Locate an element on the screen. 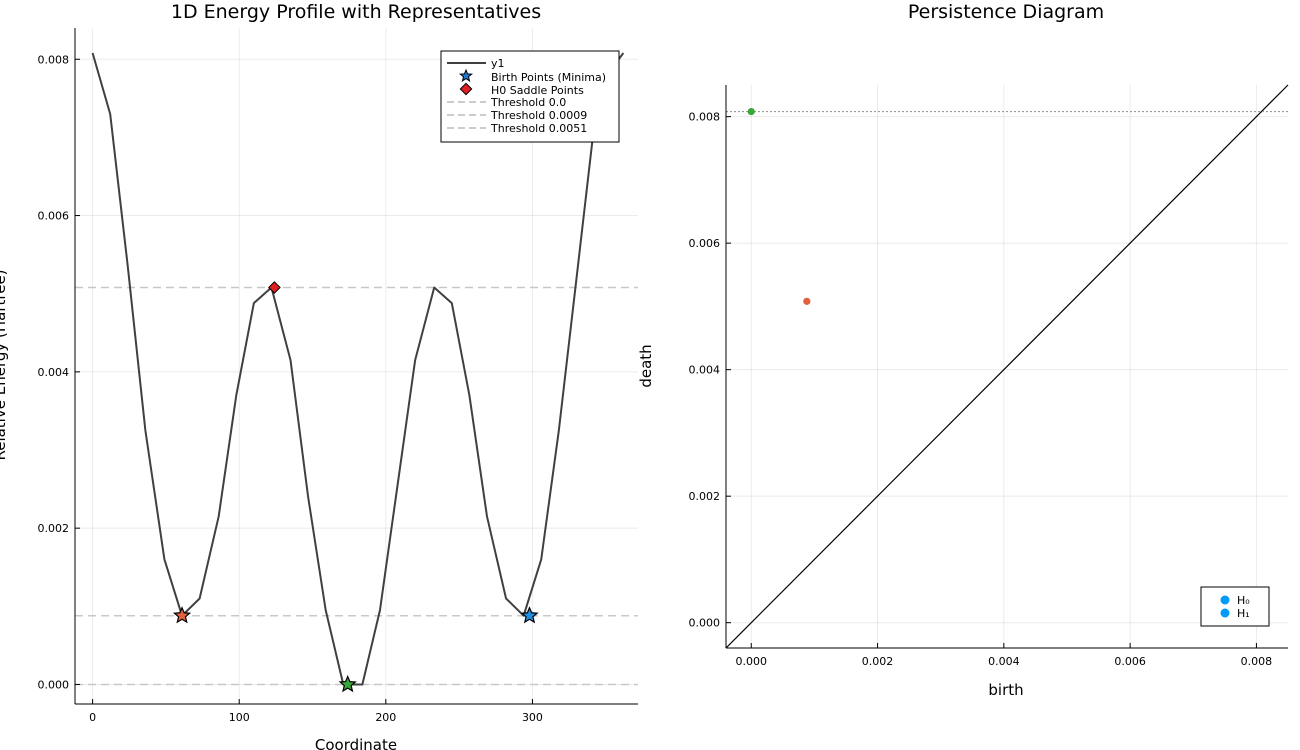 The width and height of the screenshot is (1300, 750). persistence-diagram-title: Persistence Diagram is located at coordinates (1006, 12).